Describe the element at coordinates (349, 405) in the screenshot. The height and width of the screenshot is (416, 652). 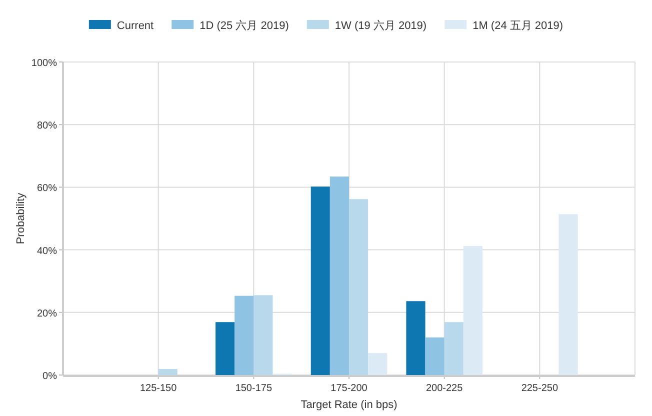
I see `x-axis-title: Target Rate (in bps)` at that location.